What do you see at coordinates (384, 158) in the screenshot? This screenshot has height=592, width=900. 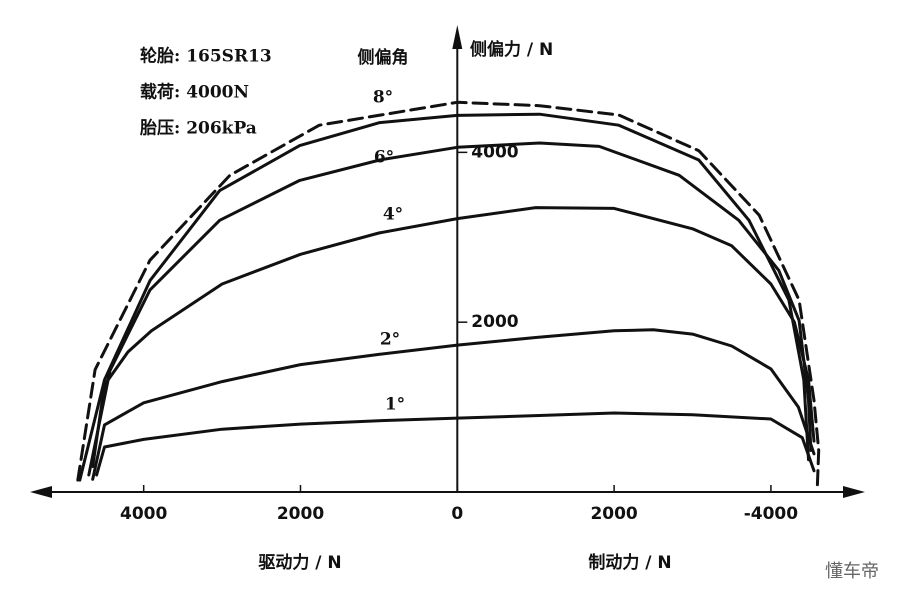 I see `series-label: 6°` at bounding box center [384, 158].